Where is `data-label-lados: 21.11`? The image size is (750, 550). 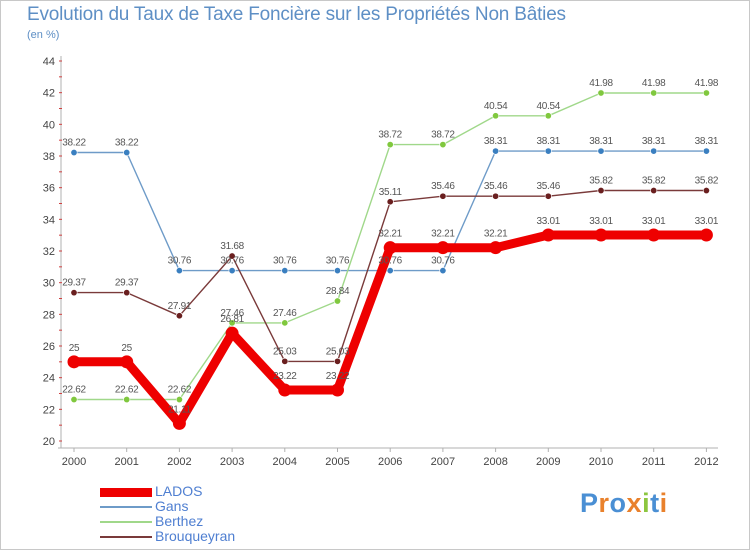 data-label-lados: 21.11 is located at coordinates (180, 409).